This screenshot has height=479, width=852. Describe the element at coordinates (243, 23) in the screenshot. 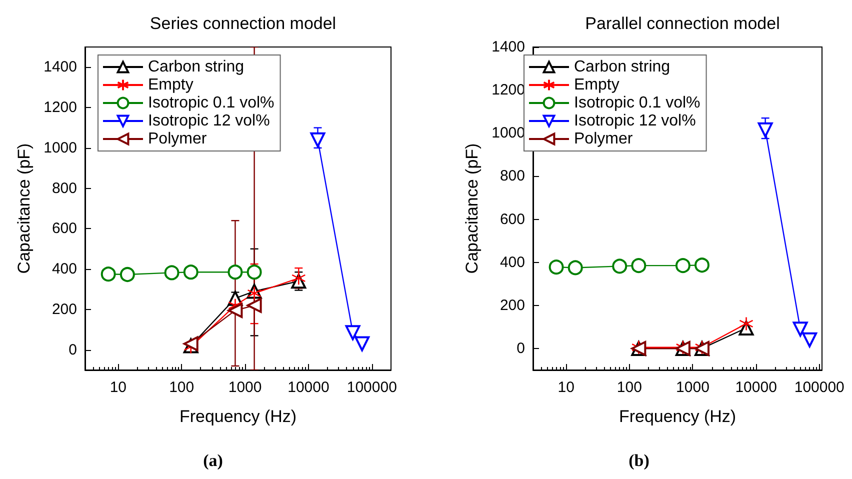

I see `chart-title: Series connection model` at that location.